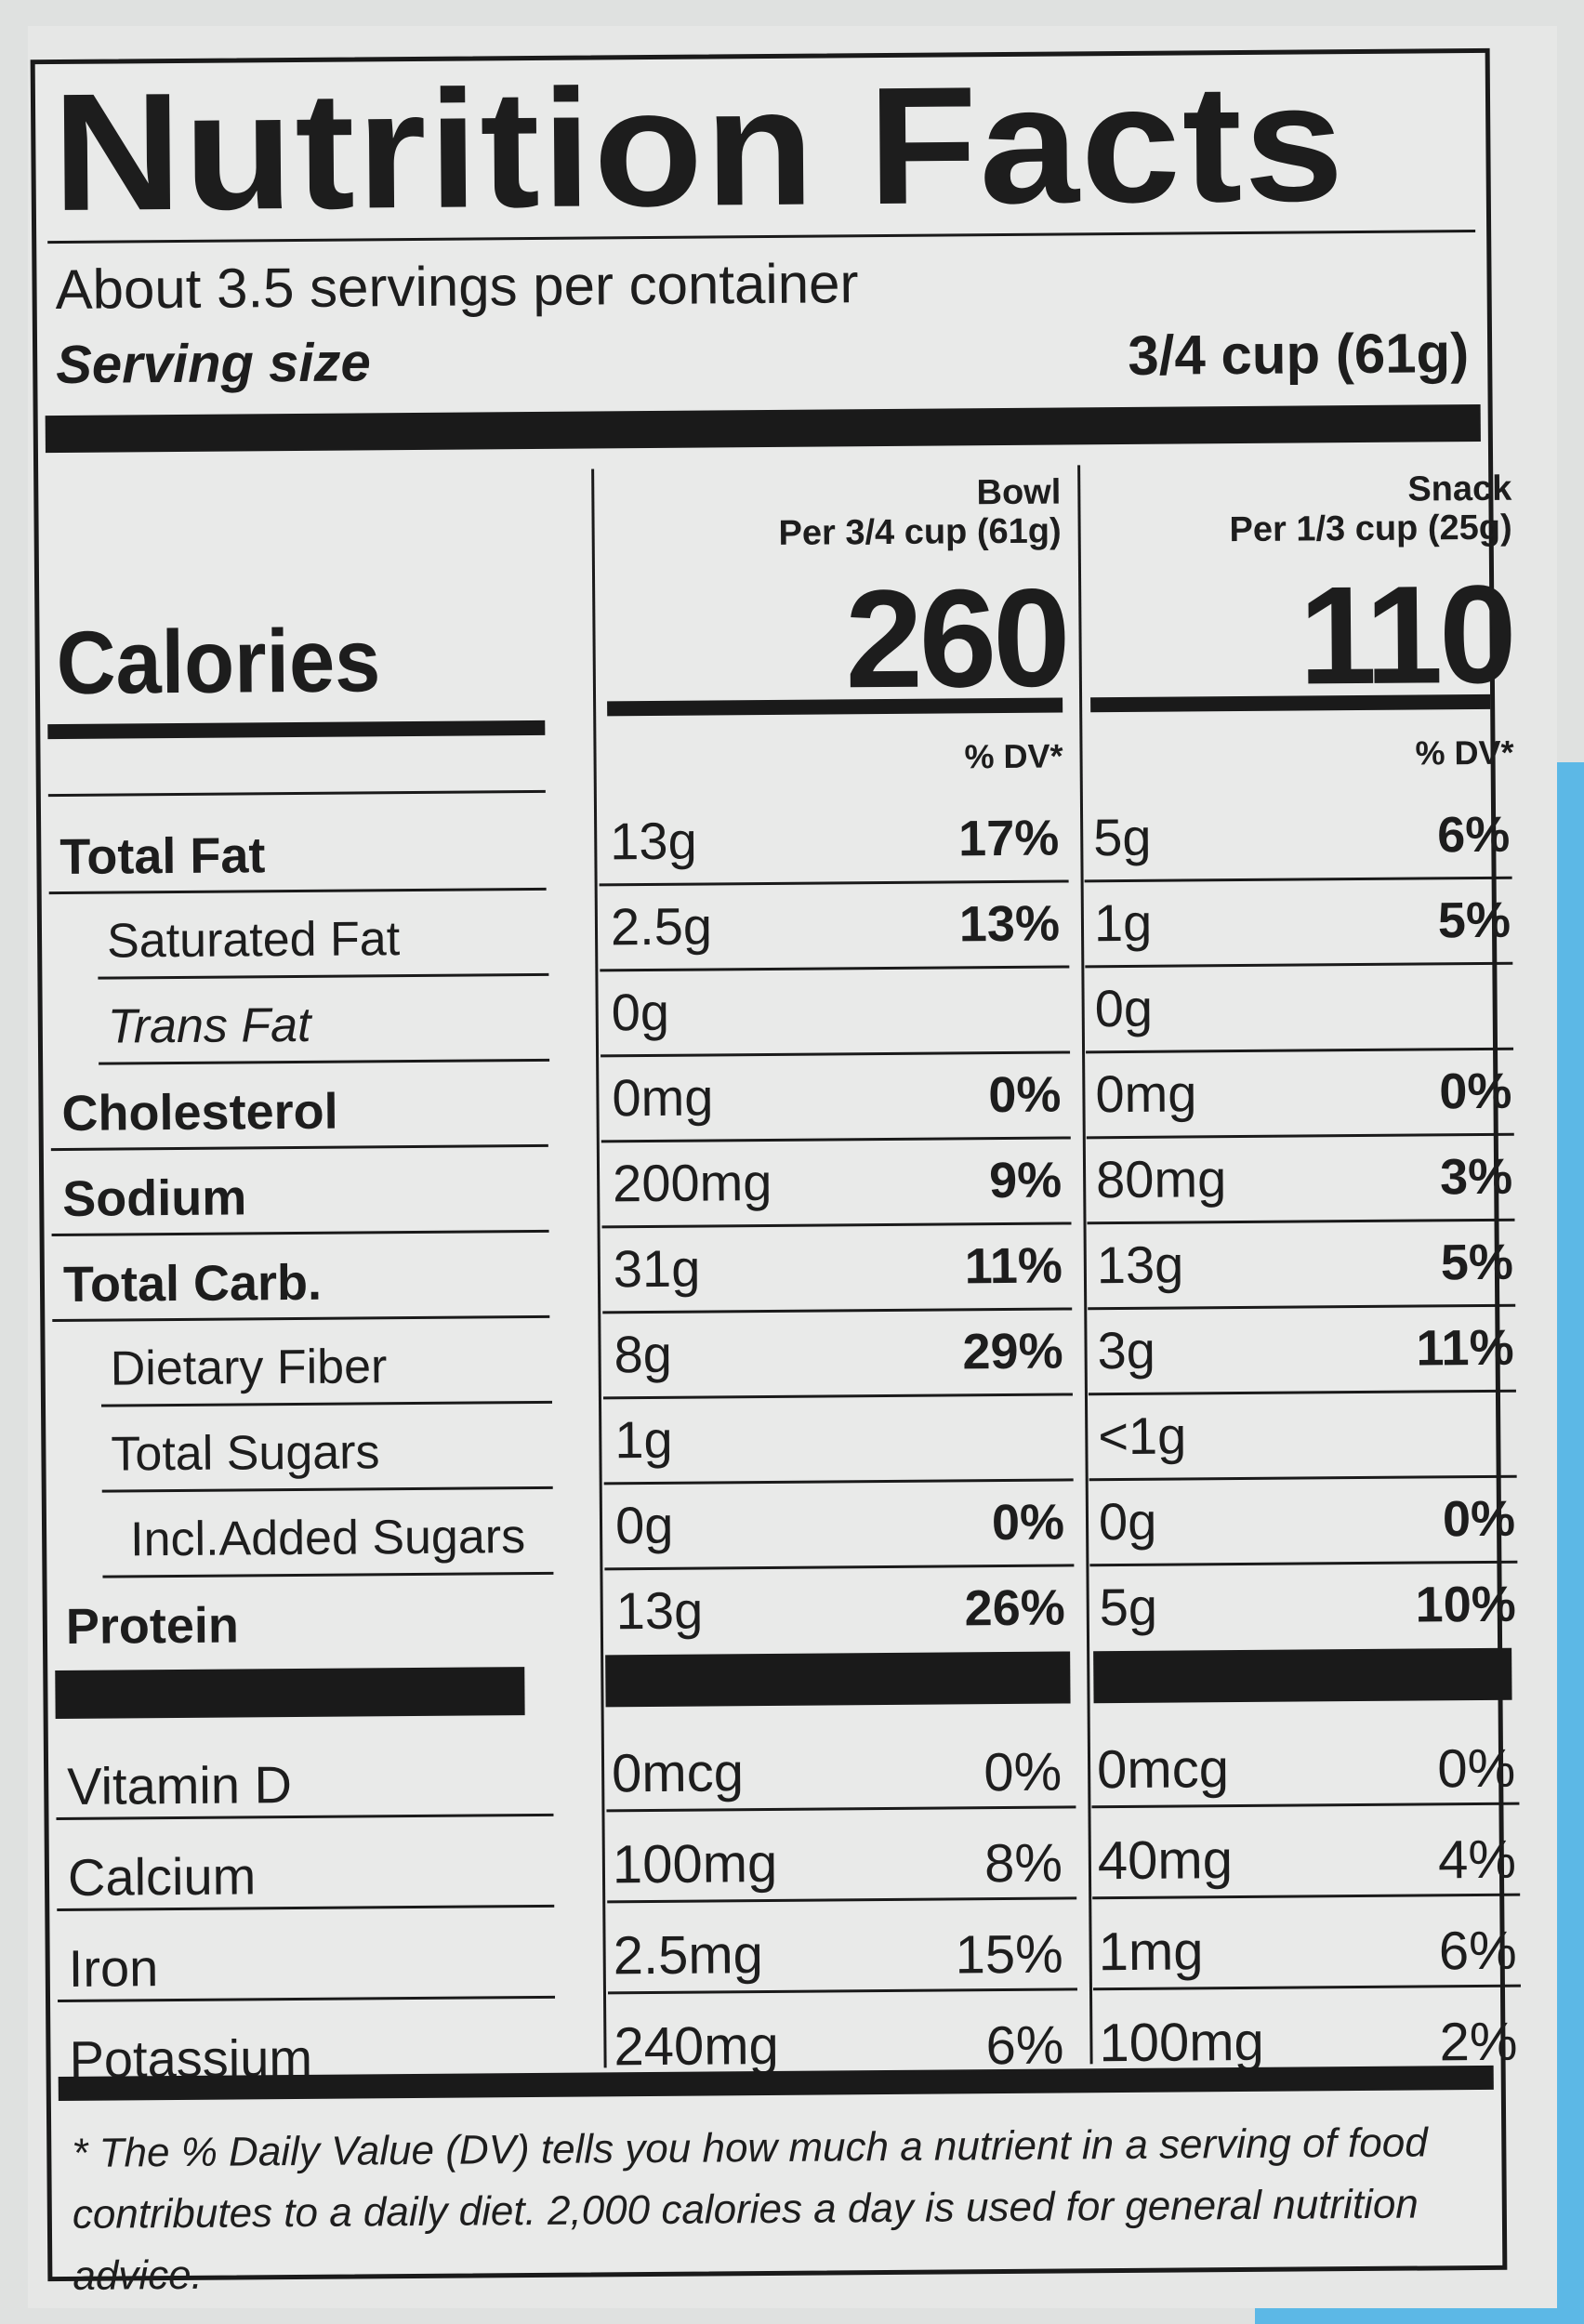  What do you see at coordinates (1465, 1604) in the screenshot?
I see `snack-dv: 10%` at bounding box center [1465, 1604].